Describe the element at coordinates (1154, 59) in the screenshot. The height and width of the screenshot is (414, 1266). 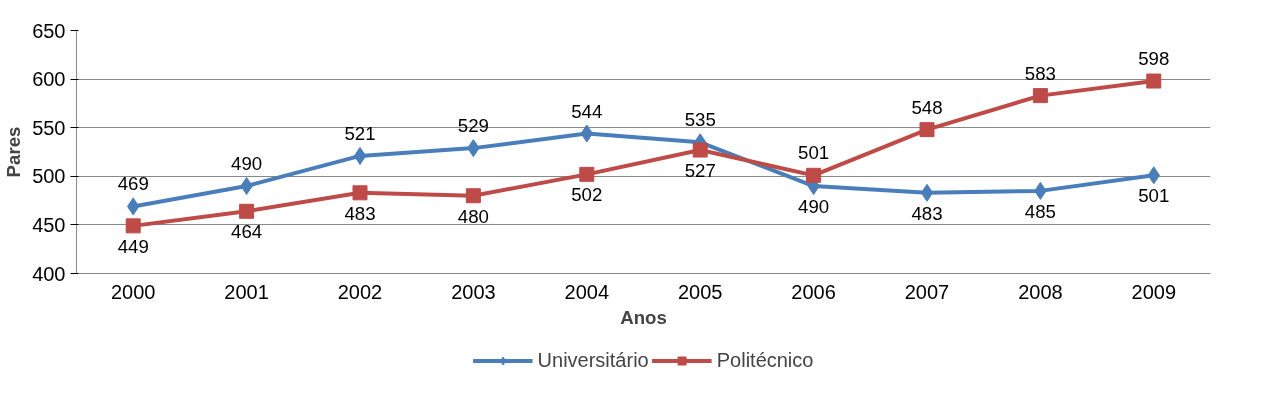
I see `data-label: 598` at that location.